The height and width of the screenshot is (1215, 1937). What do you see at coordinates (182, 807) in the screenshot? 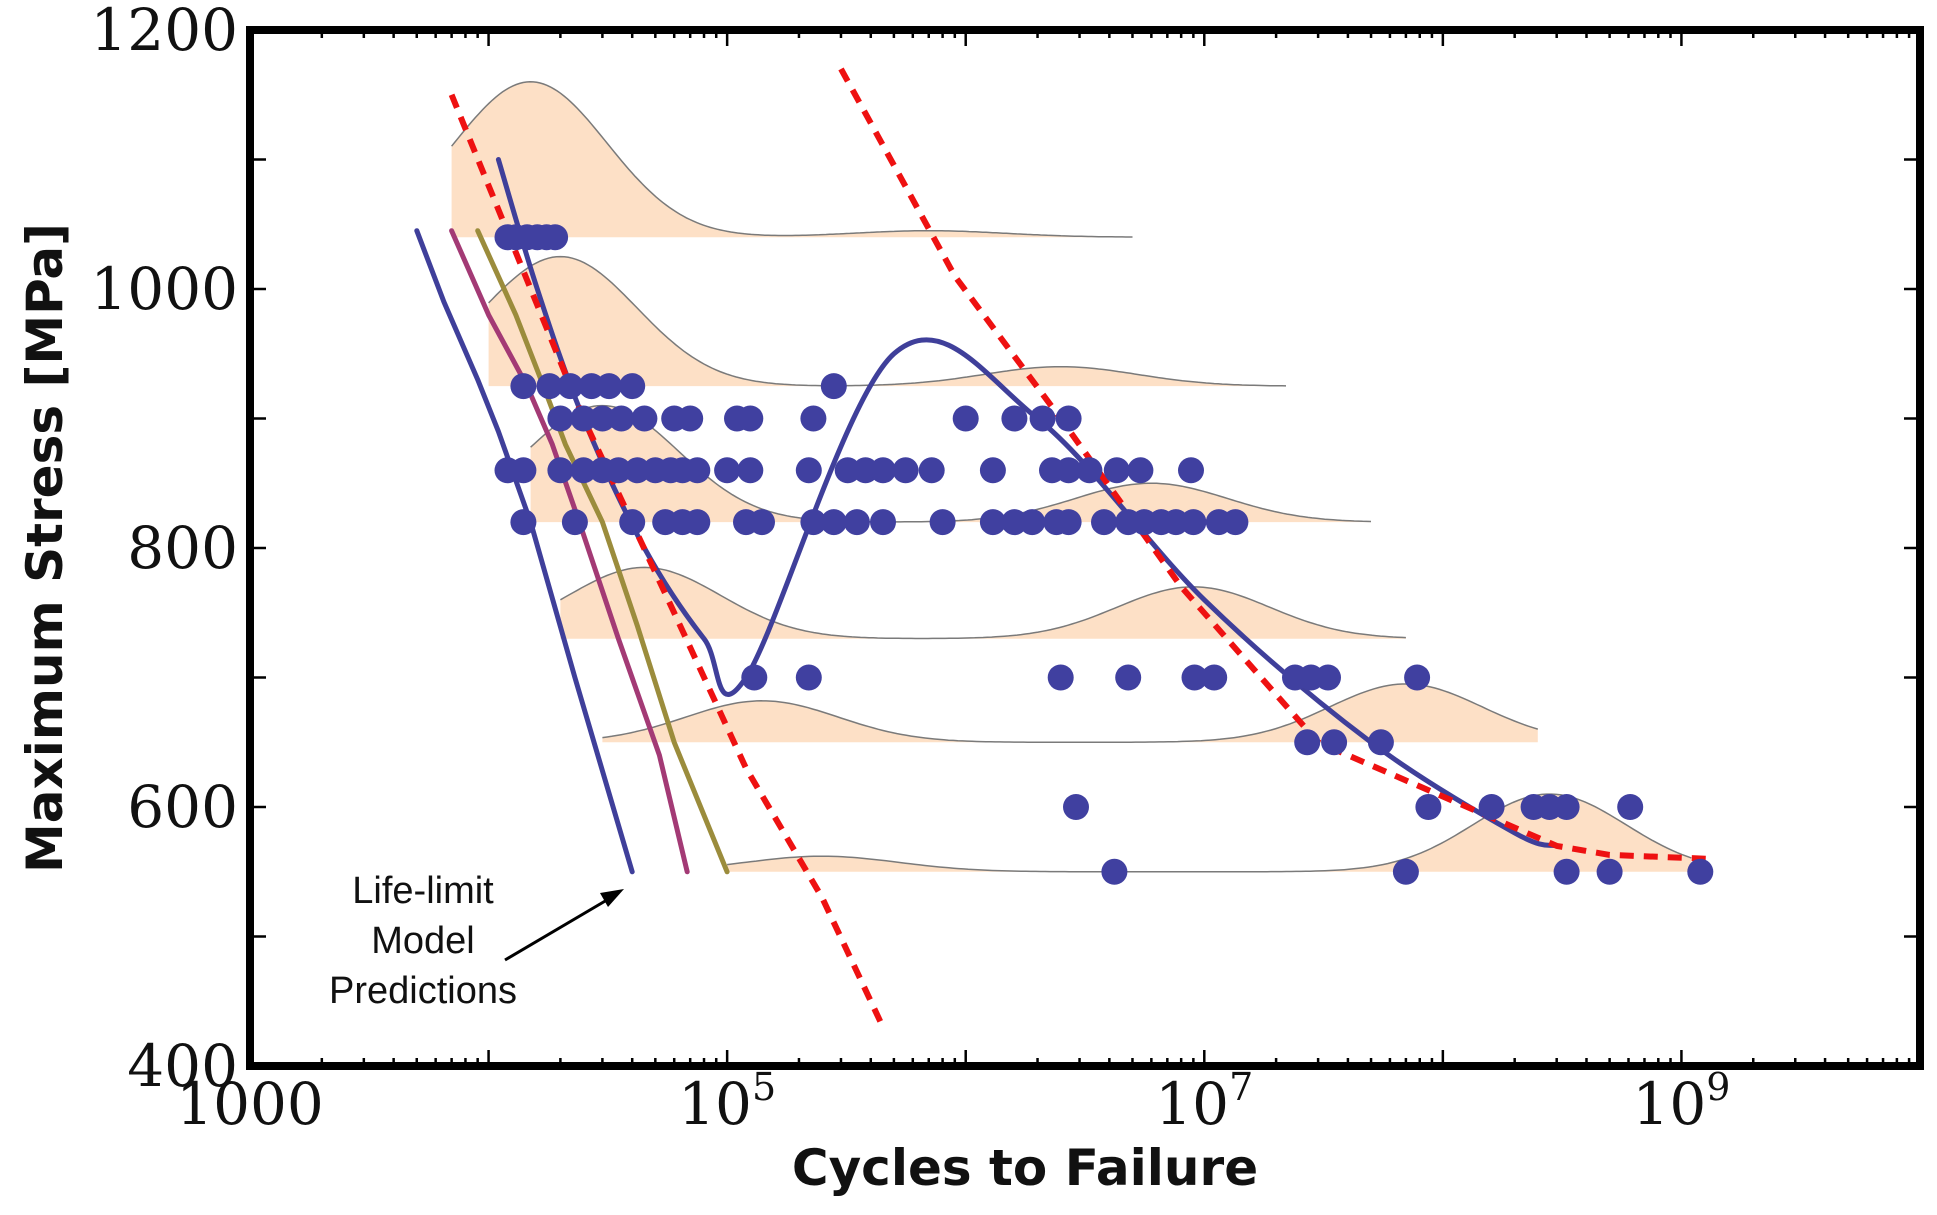
I see `y-tick-label-600: 600` at bounding box center [182, 807].